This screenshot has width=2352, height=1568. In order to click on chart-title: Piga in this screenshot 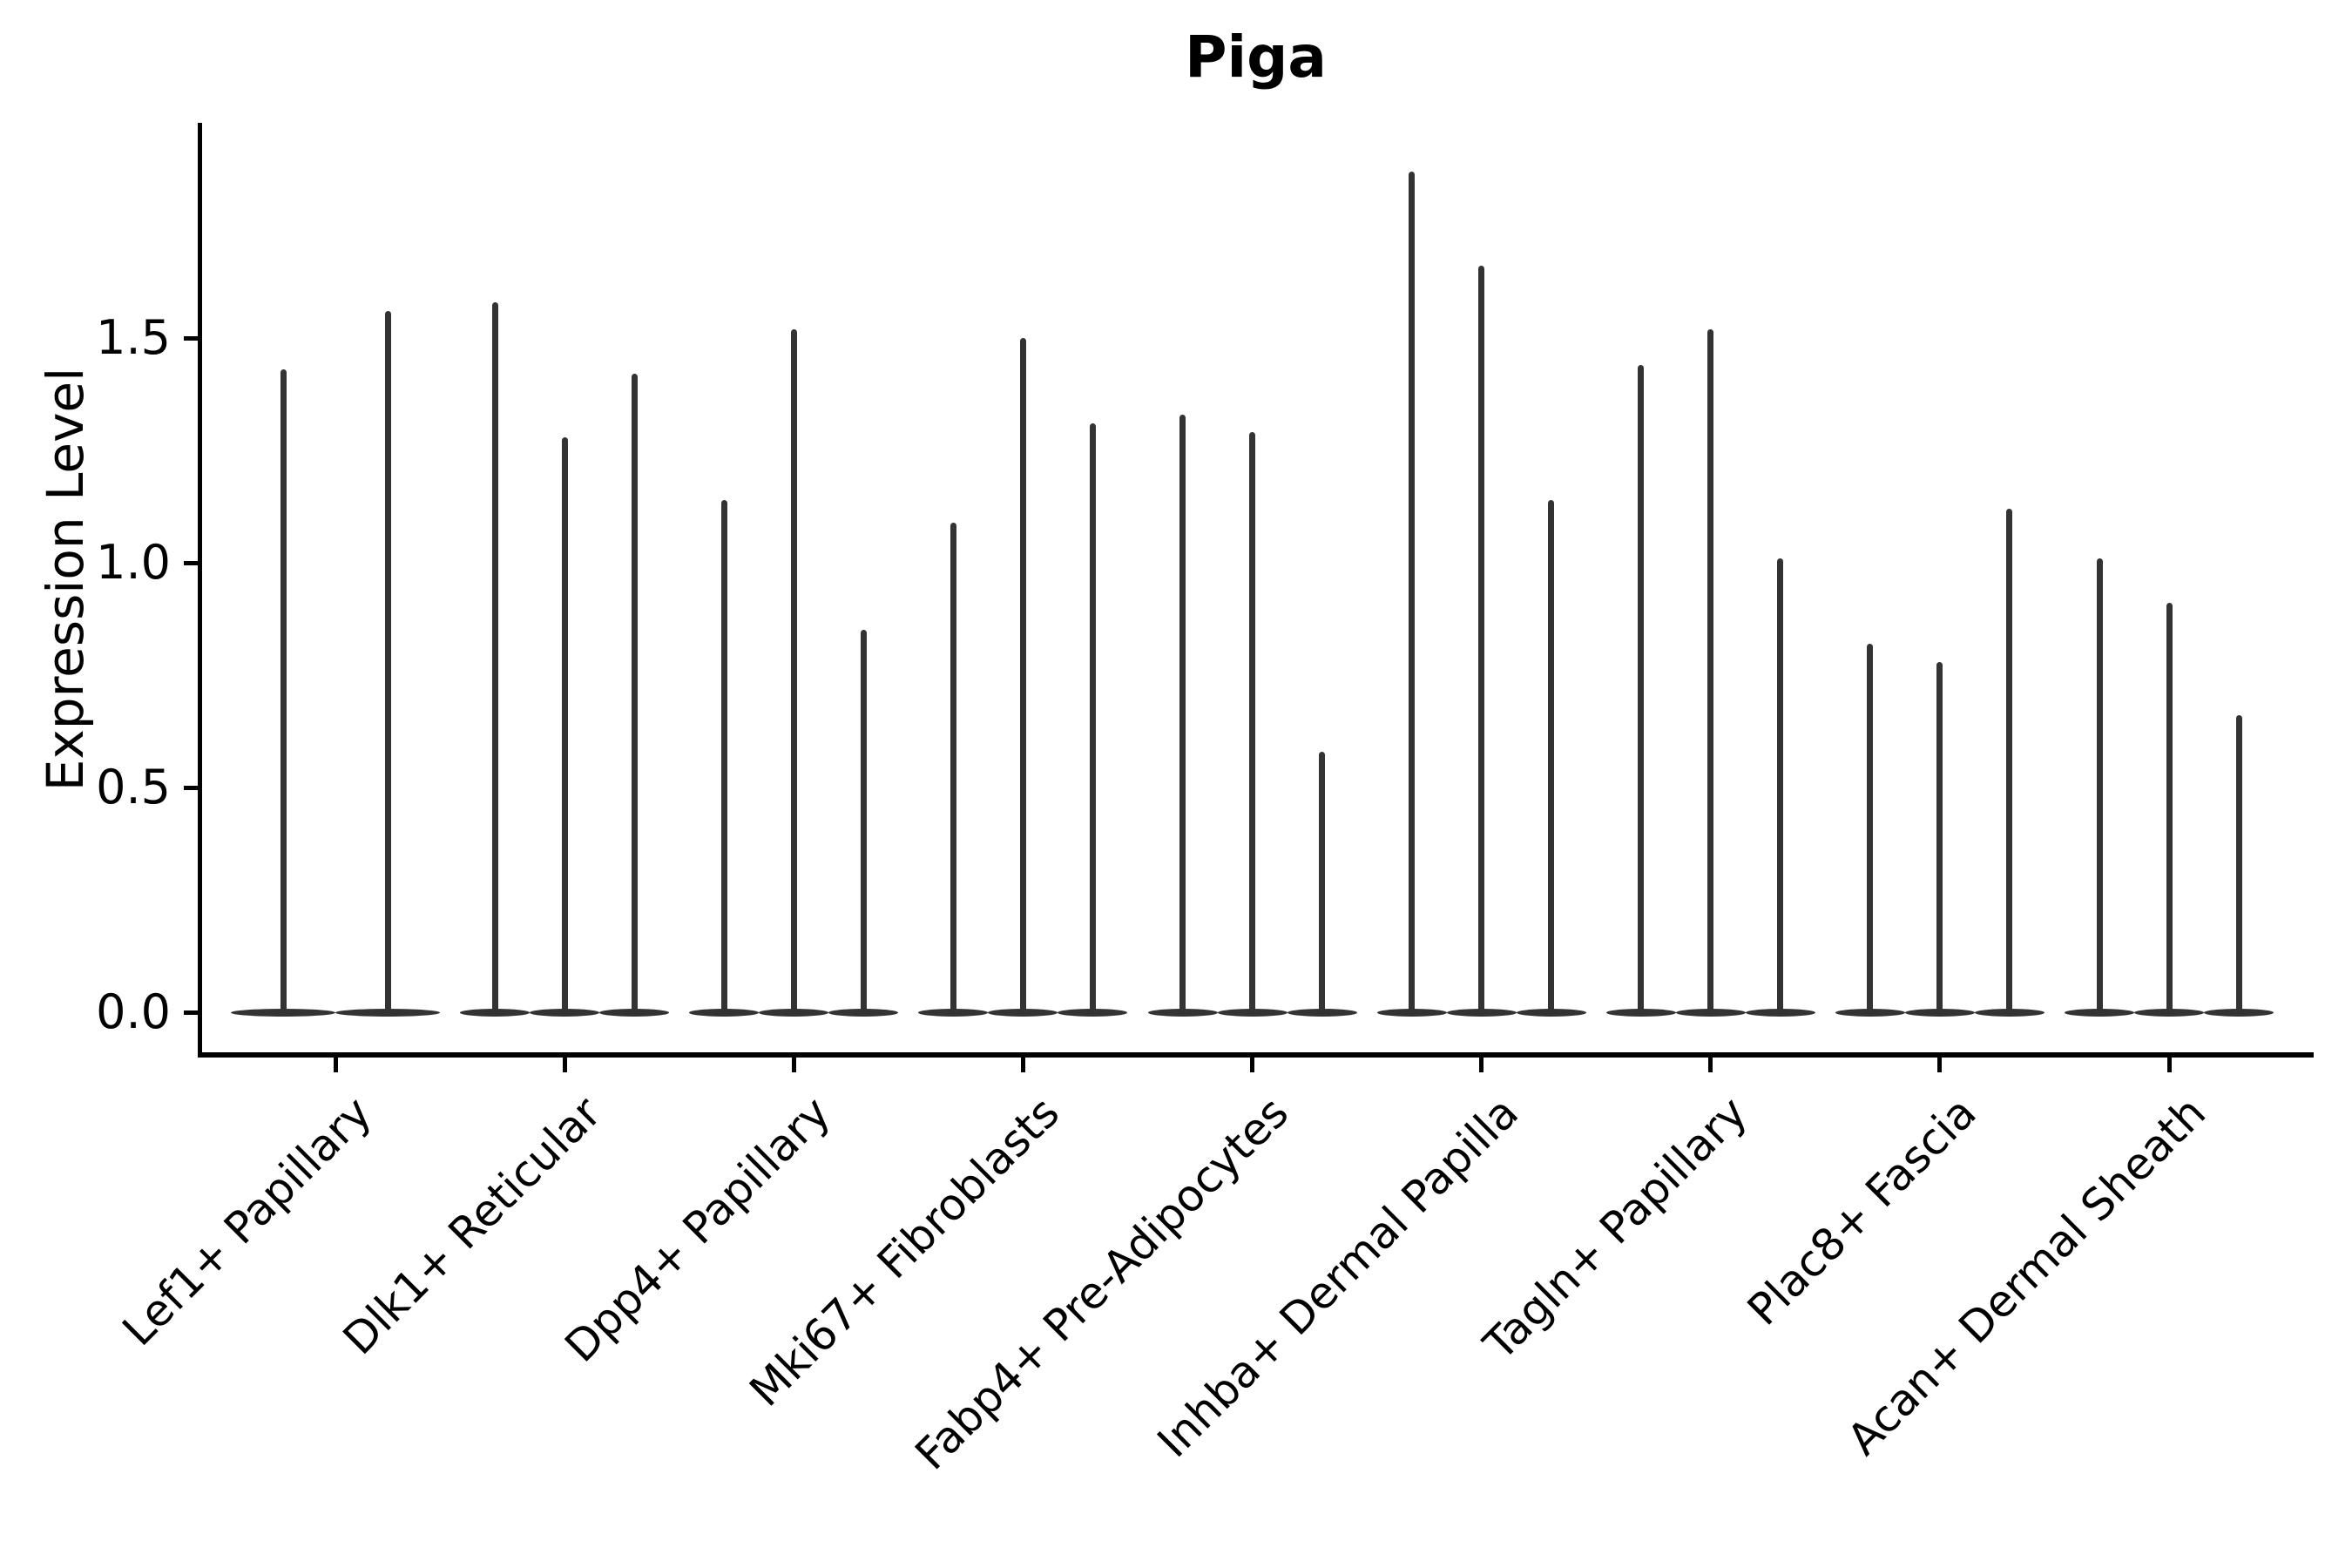, I will do `click(1256, 58)`.